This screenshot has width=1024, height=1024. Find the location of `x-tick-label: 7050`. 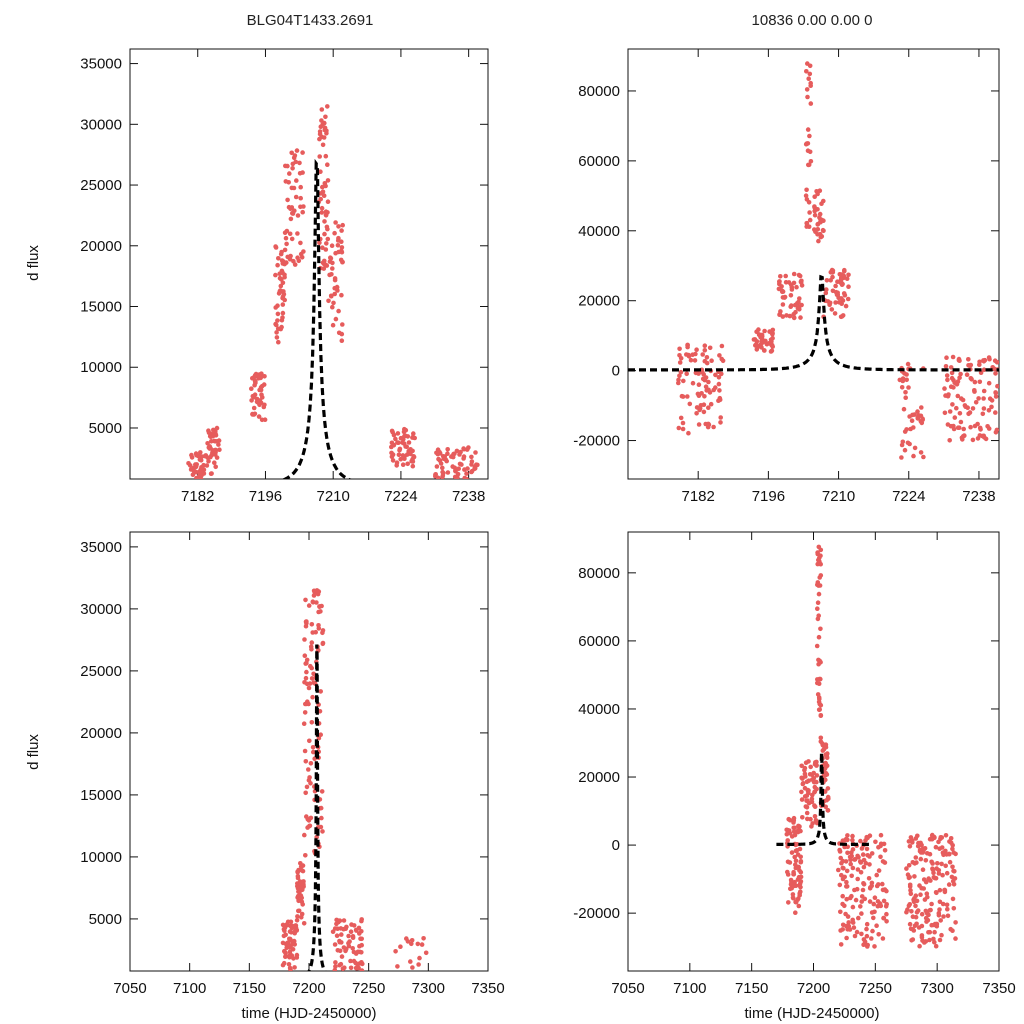

x-tick-label: 7050 is located at coordinates (129, 988).